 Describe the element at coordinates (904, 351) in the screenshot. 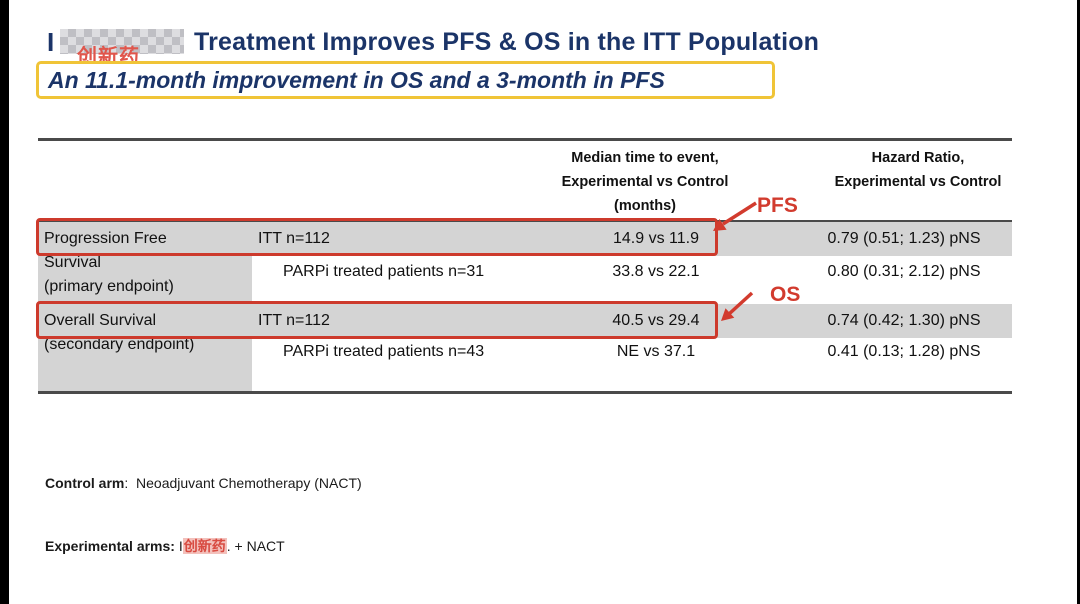

I see `table-cell-hazard: 0.41 (0.13; 1.28) pNS` at that location.